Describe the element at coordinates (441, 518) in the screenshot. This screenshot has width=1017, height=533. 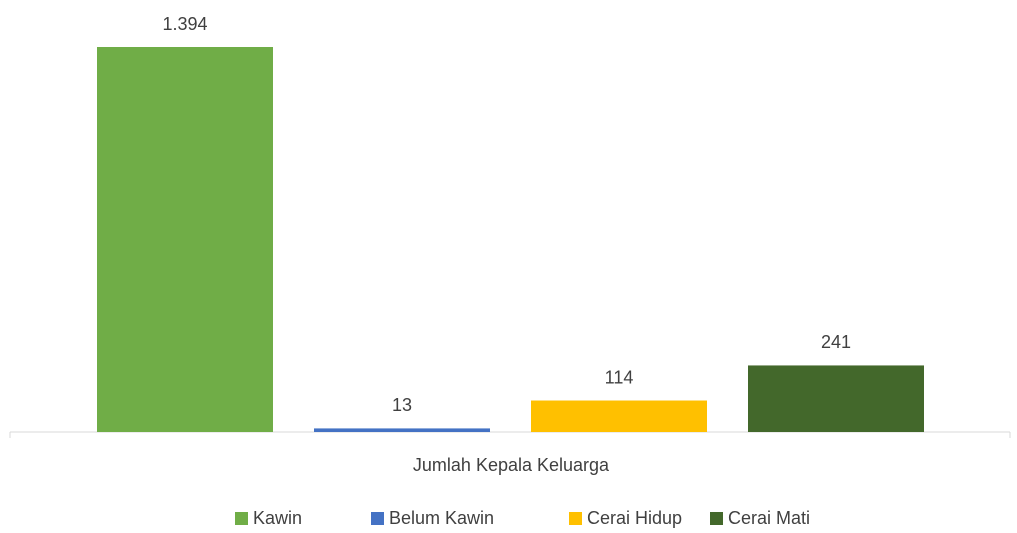
I see `legend-label: Belum Kawin` at that location.